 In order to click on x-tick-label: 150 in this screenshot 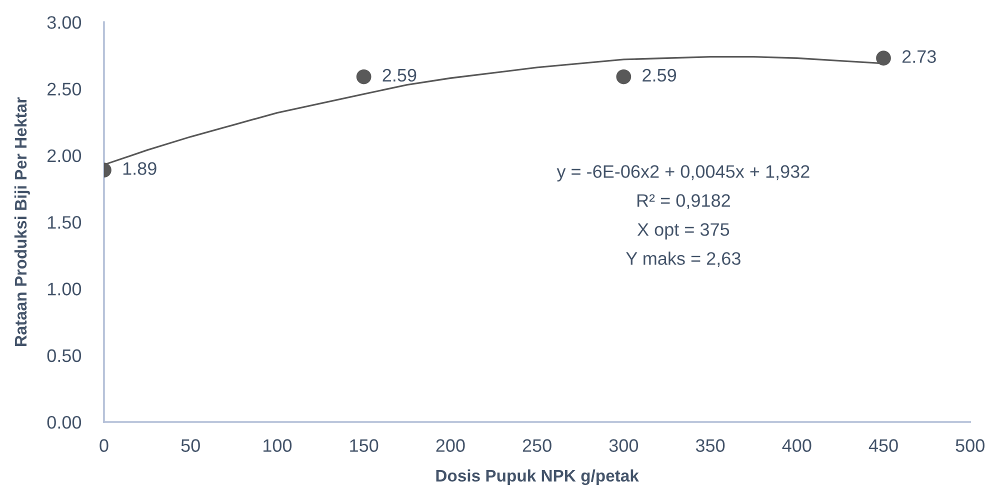, I will do `click(364, 445)`.